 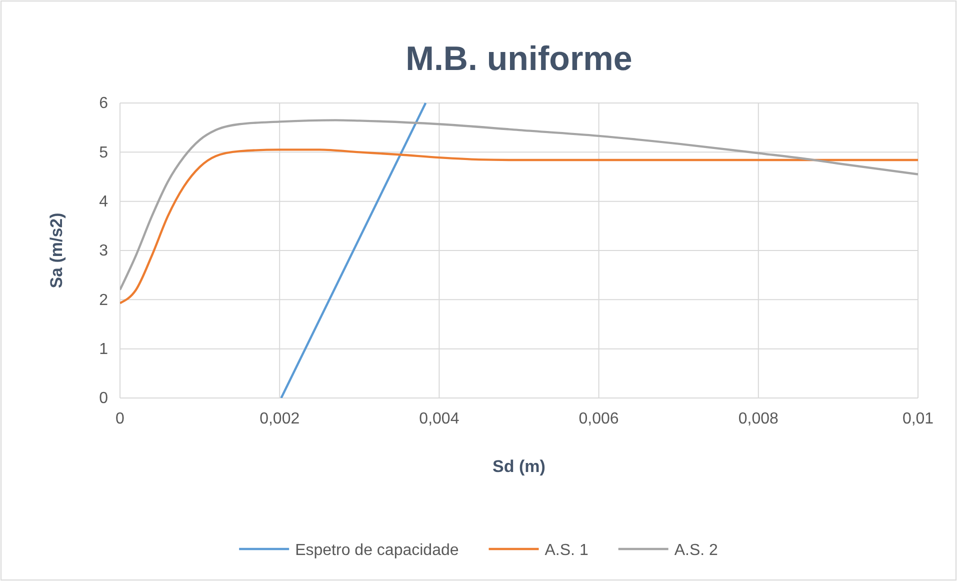 I want to click on x-tick-label: 0,01, so click(x=918, y=419).